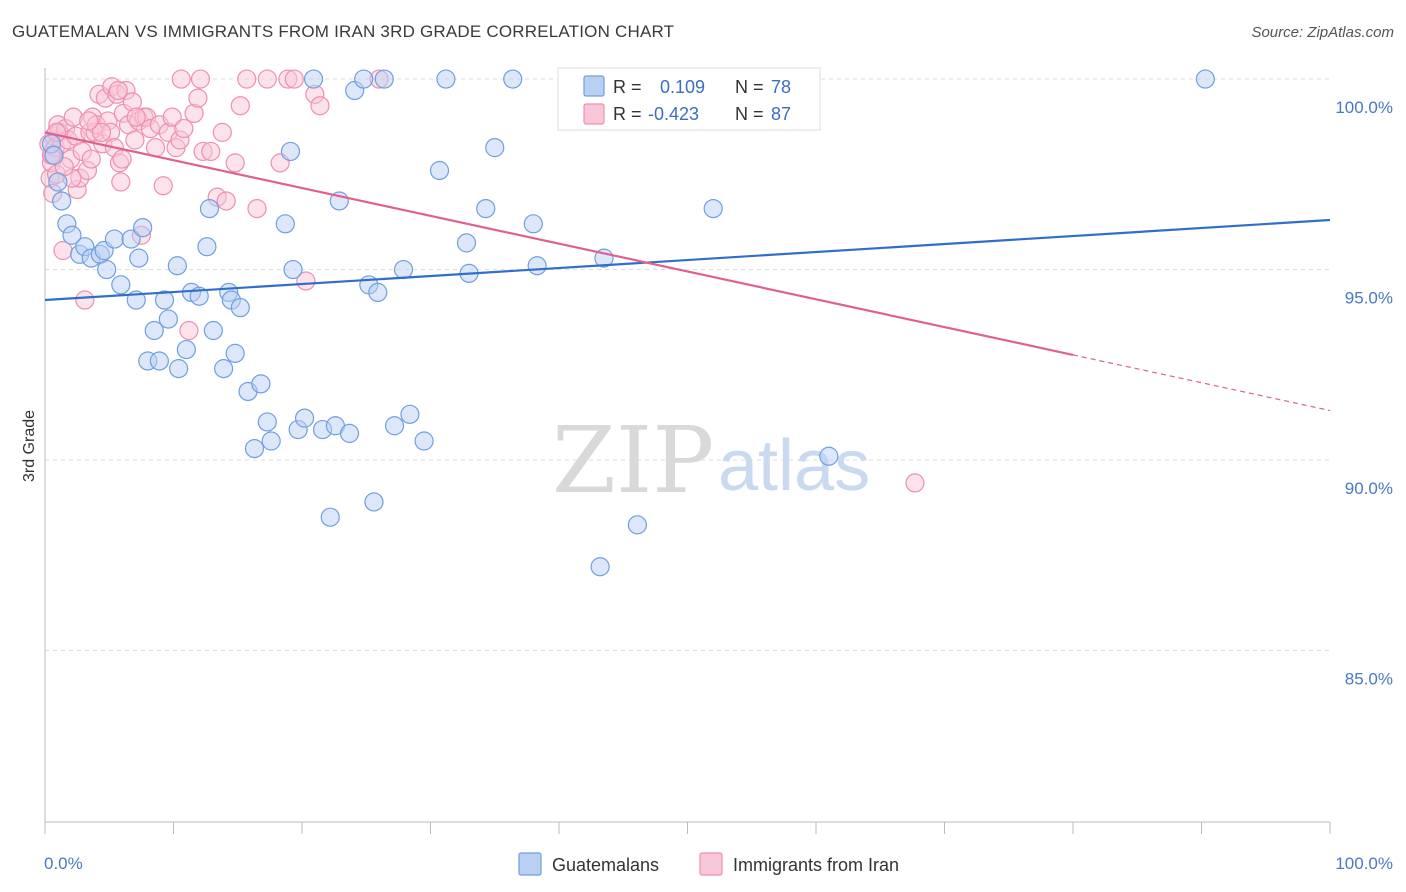 Image resolution: width=1406 pixels, height=892 pixels. Describe the element at coordinates (63, 863) in the screenshot. I see `x-tick-label-0: 0.0%` at that location.